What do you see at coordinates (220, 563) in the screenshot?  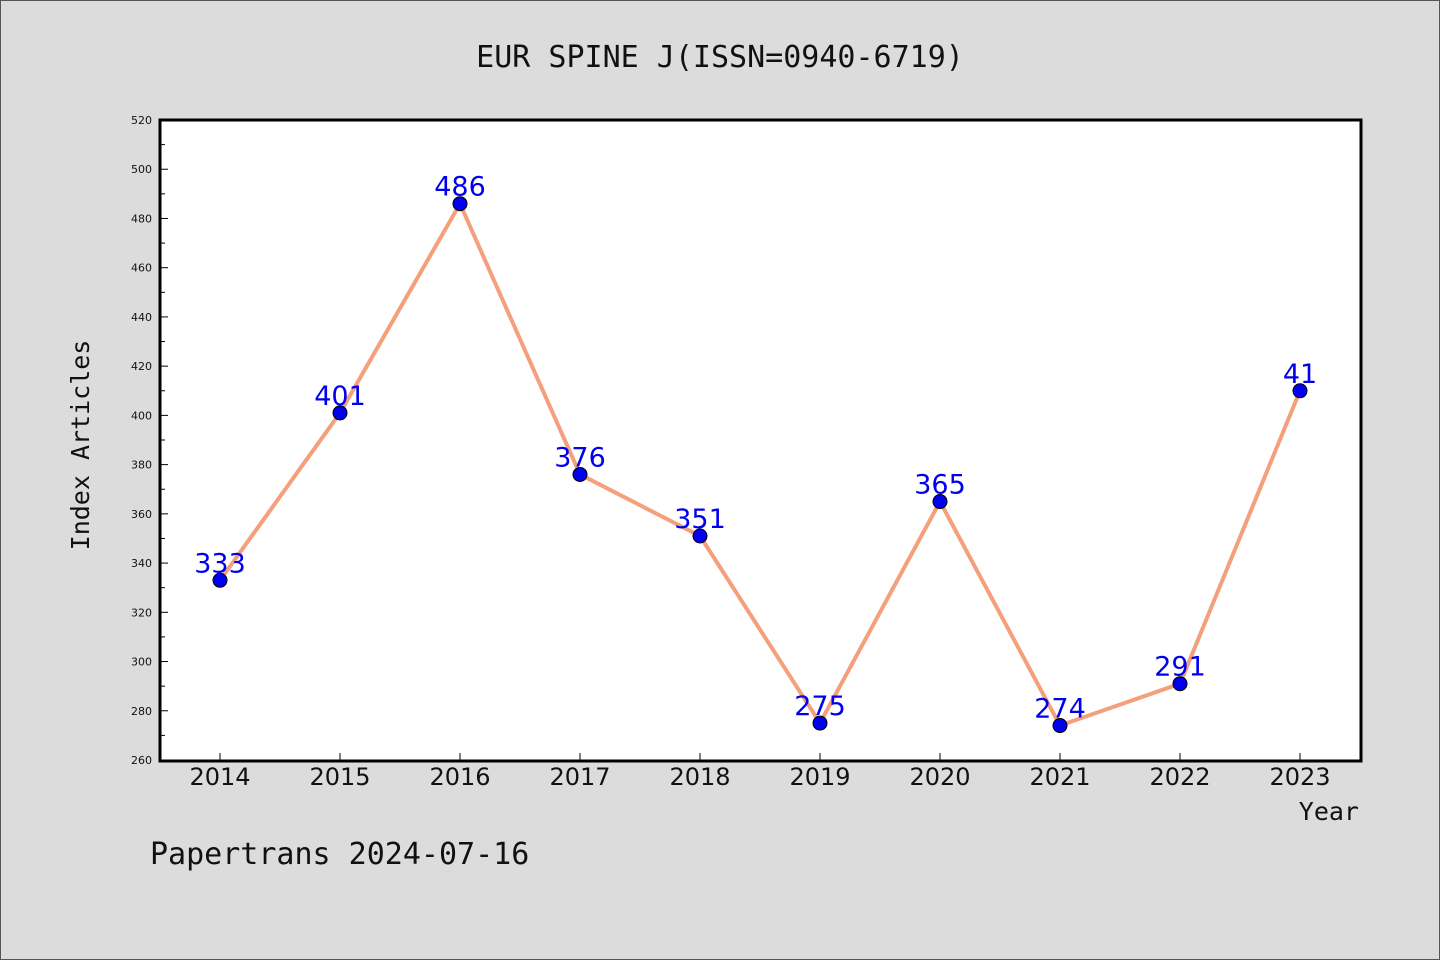 I see `data-label: 333` at bounding box center [220, 563].